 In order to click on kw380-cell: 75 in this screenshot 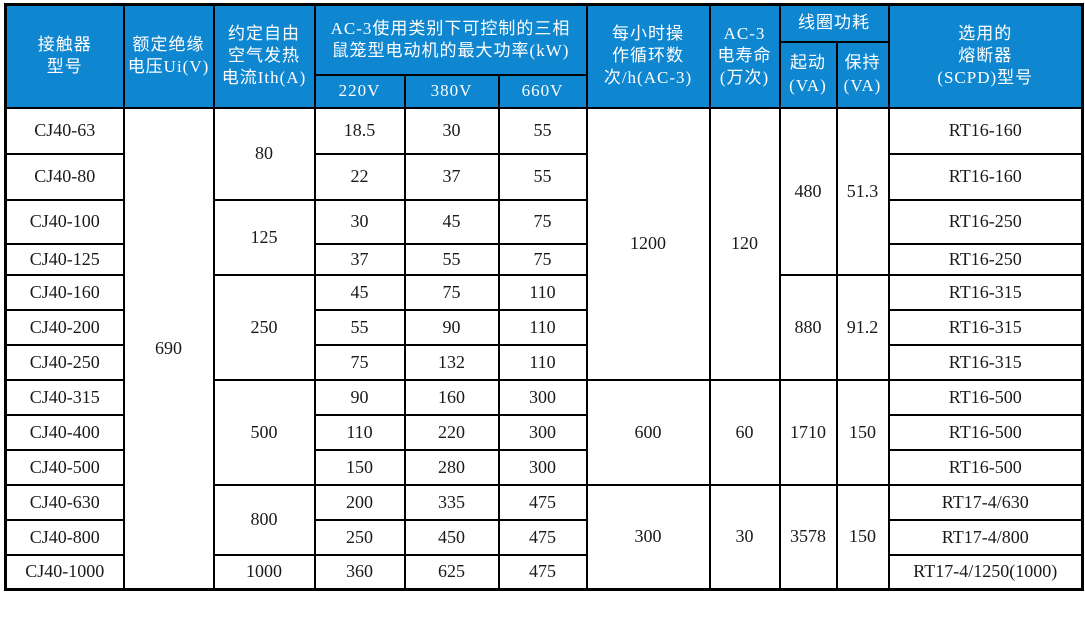, I will do `click(451, 292)`.